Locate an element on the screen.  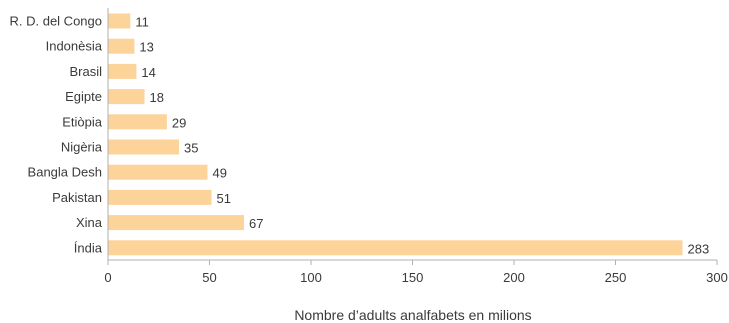
category-label: Pakistan is located at coordinates (77, 197).